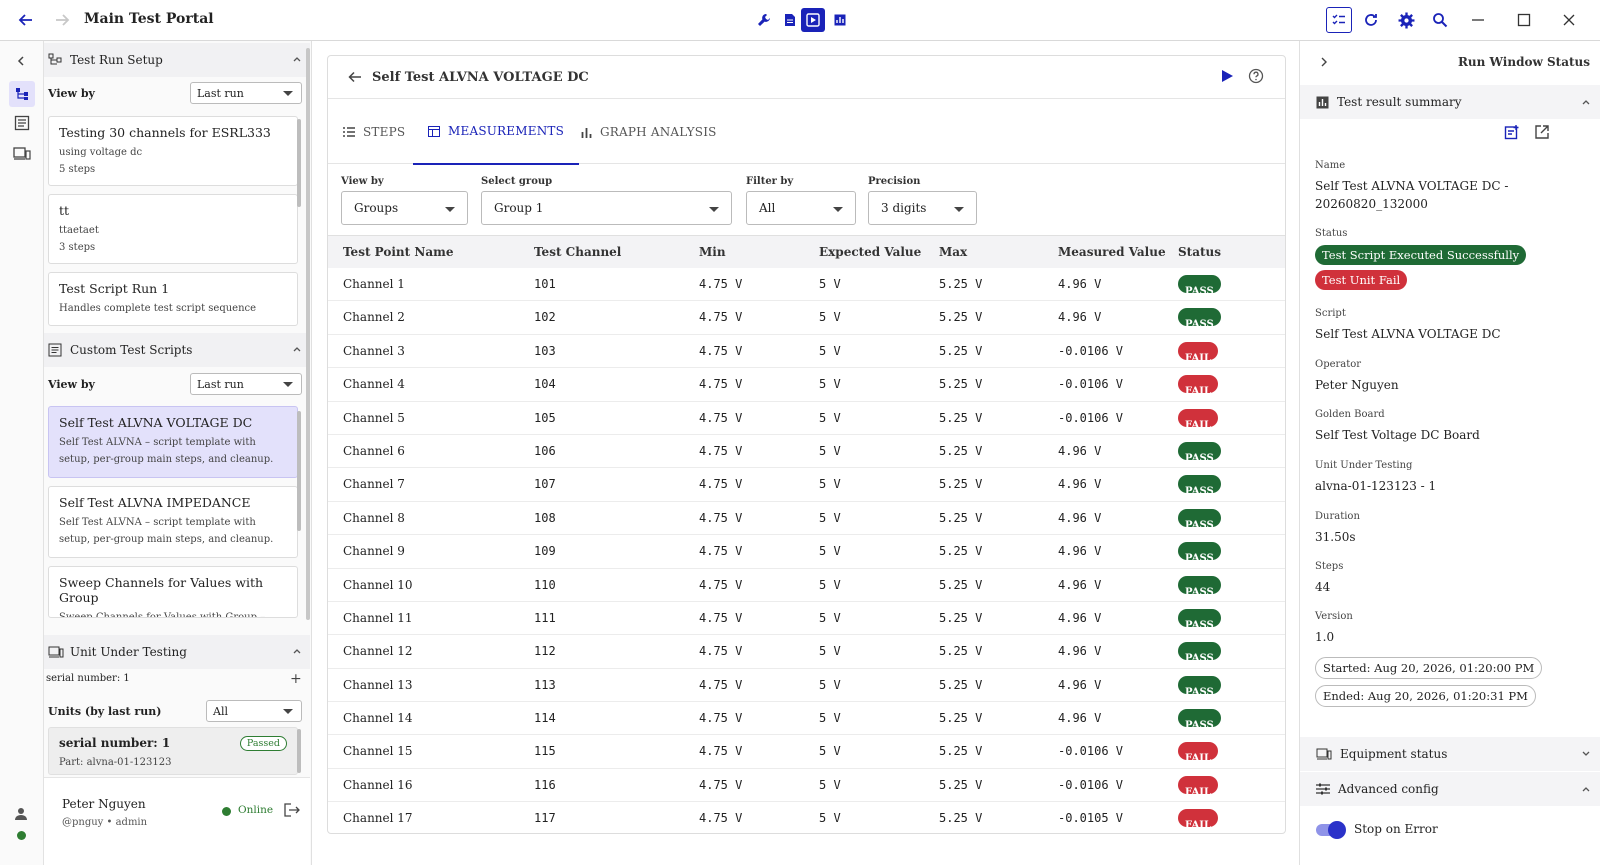 The height and width of the screenshot is (865, 1600). Describe the element at coordinates (578, 252) in the screenshot. I see `column-header: Test Channel` at that location.